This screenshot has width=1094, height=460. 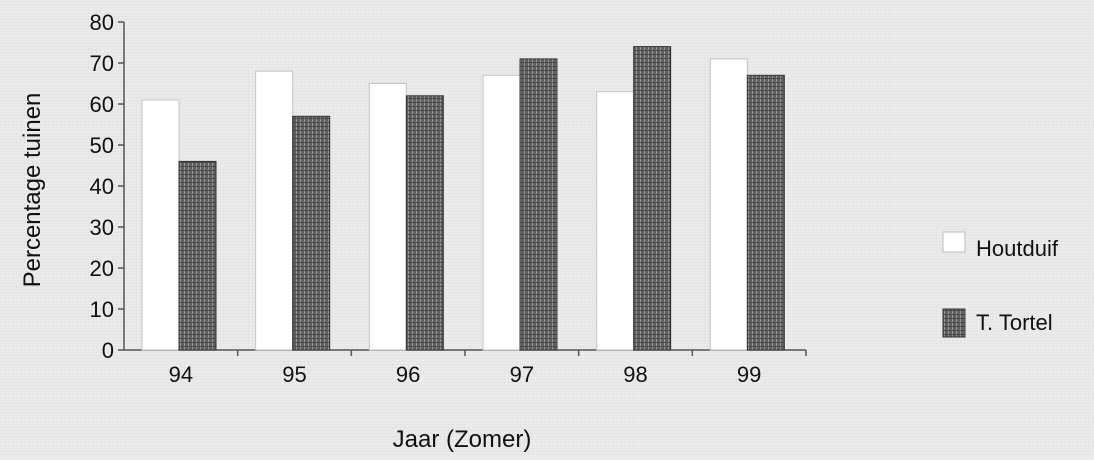 I want to click on x-tick-label: 97, so click(x=522, y=374).